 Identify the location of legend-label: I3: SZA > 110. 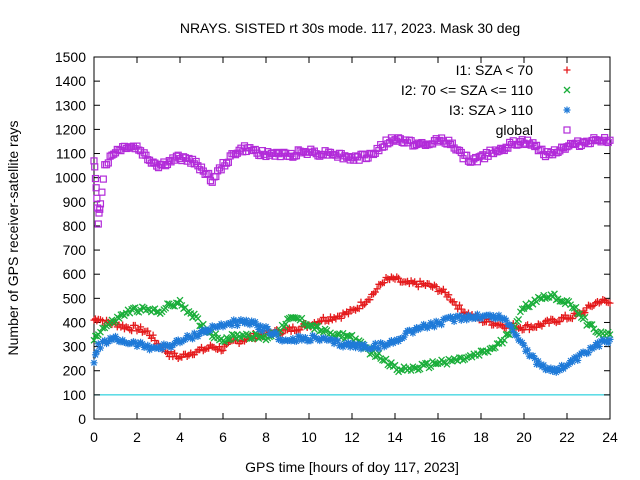
(491, 110).